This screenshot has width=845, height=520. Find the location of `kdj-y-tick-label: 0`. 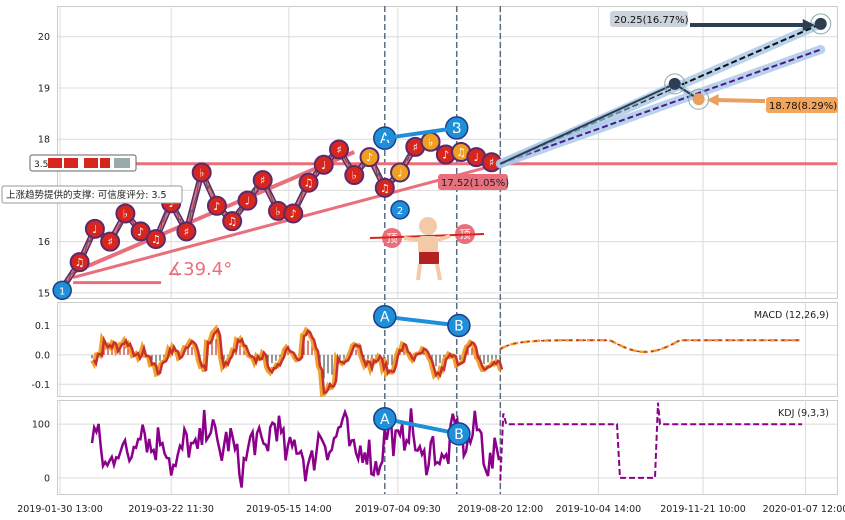

kdj-y-tick-label: 0 is located at coordinates (47, 478).